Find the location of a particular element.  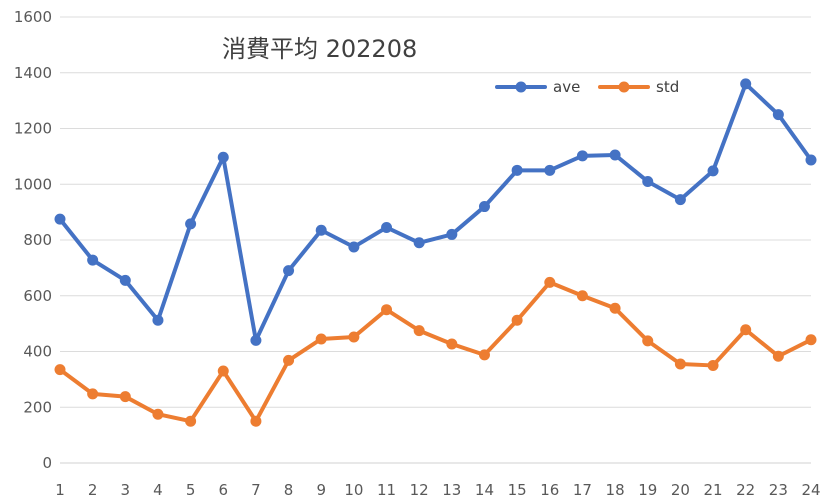

y-tick-label: 1400 is located at coordinates (33, 73).